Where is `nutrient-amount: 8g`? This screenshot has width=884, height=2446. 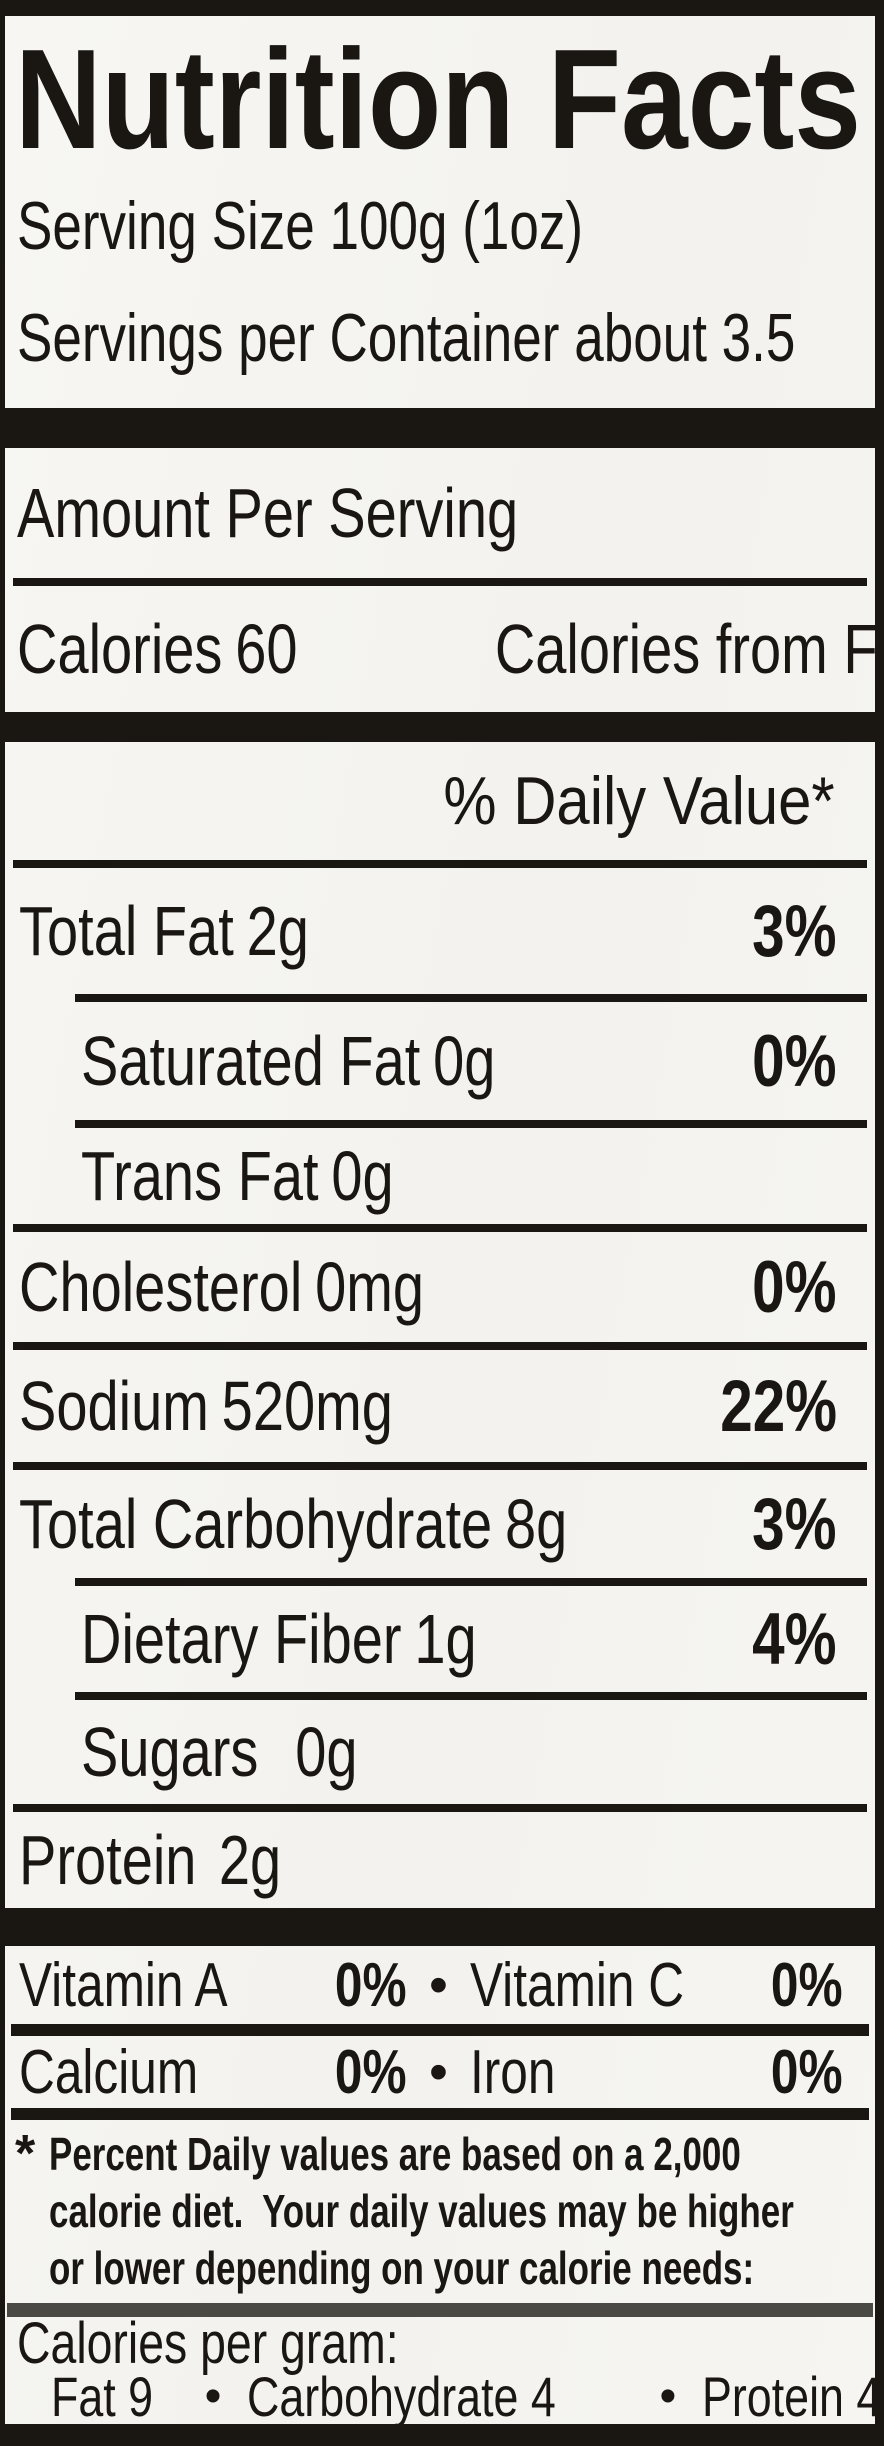 nutrient-amount: 8g is located at coordinates (536, 1524).